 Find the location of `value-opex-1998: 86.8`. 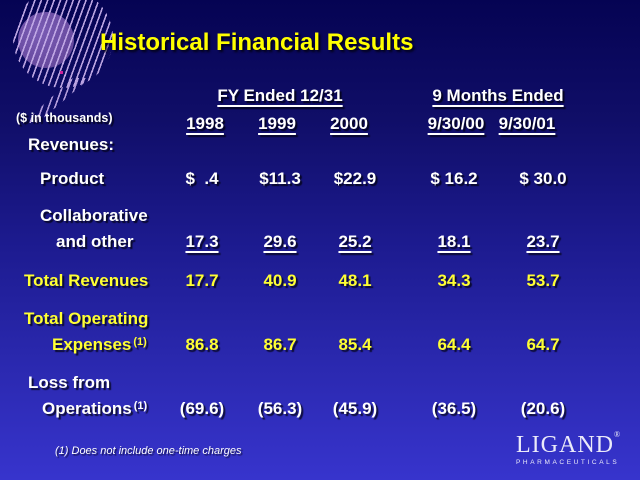

value-opex-1998: 86.8 is located at coordinates (202, 344).